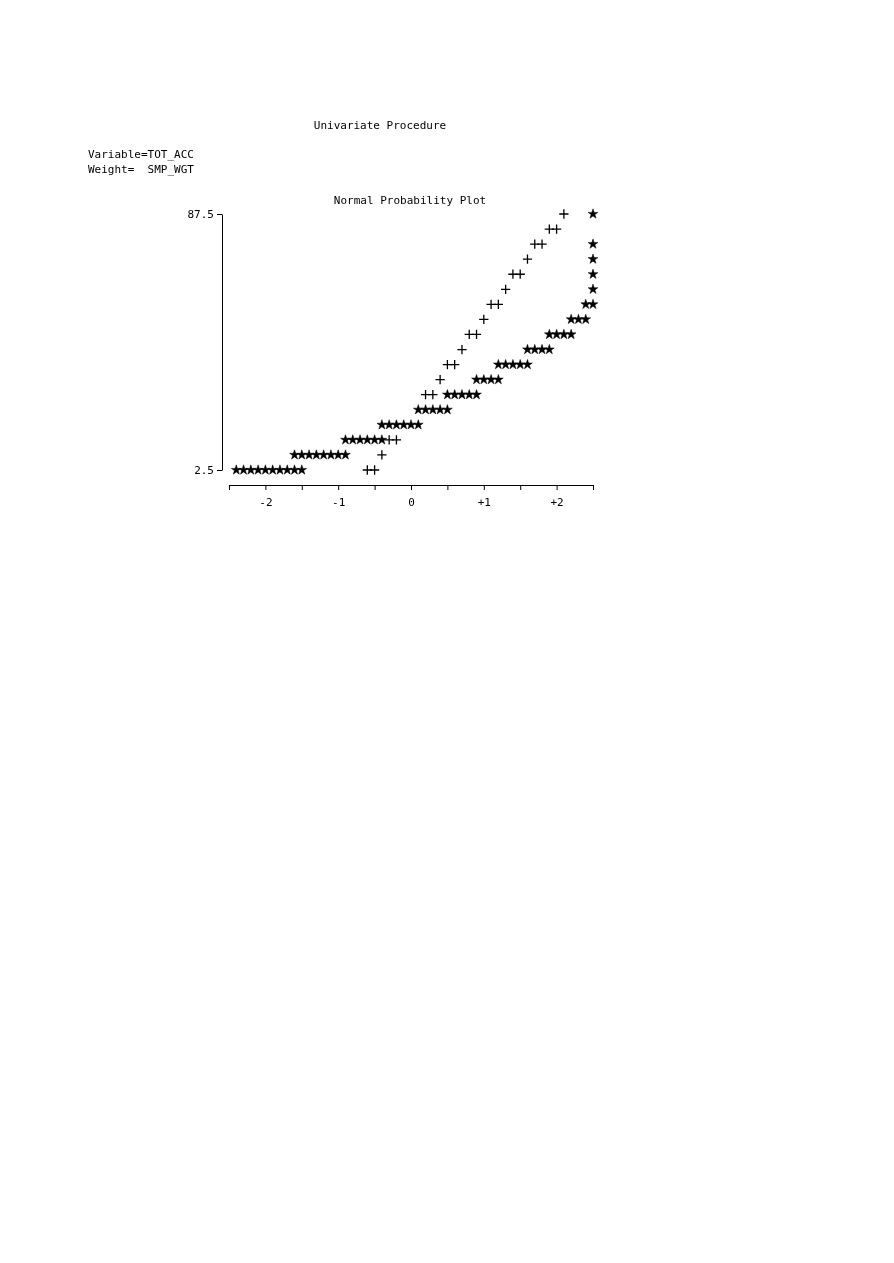 The image size is (894, 1263). I want to click on y-tick-label: 2.5, so click(204, 471).